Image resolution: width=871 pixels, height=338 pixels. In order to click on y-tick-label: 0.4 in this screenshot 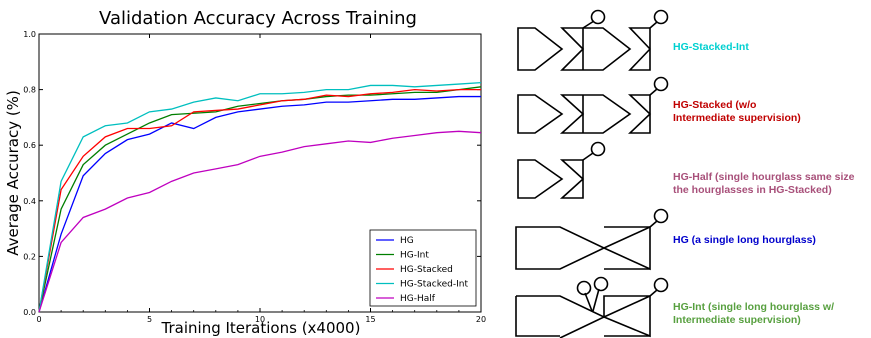, I will do `click(29, 201)`.